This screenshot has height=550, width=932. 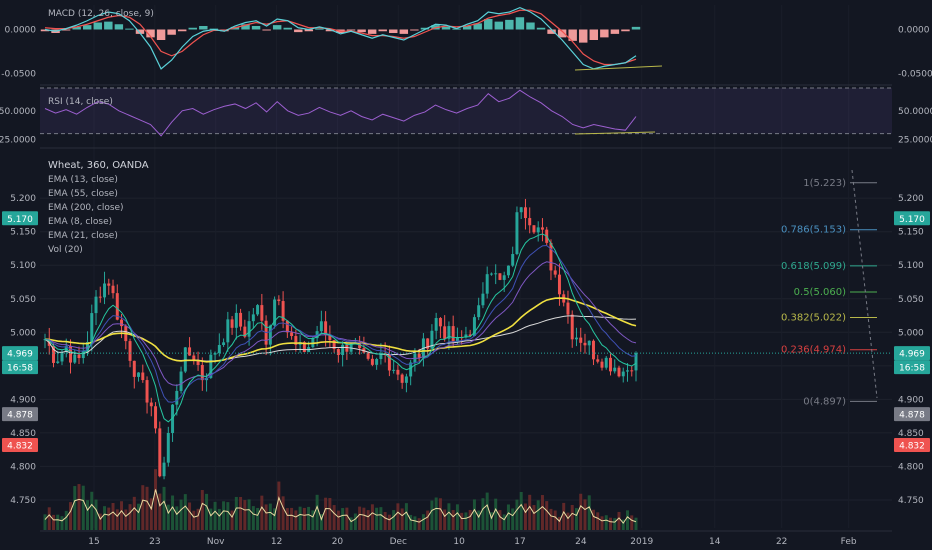 I want to click on left-axis-tick: 4.850, so click(x=23, y=434).